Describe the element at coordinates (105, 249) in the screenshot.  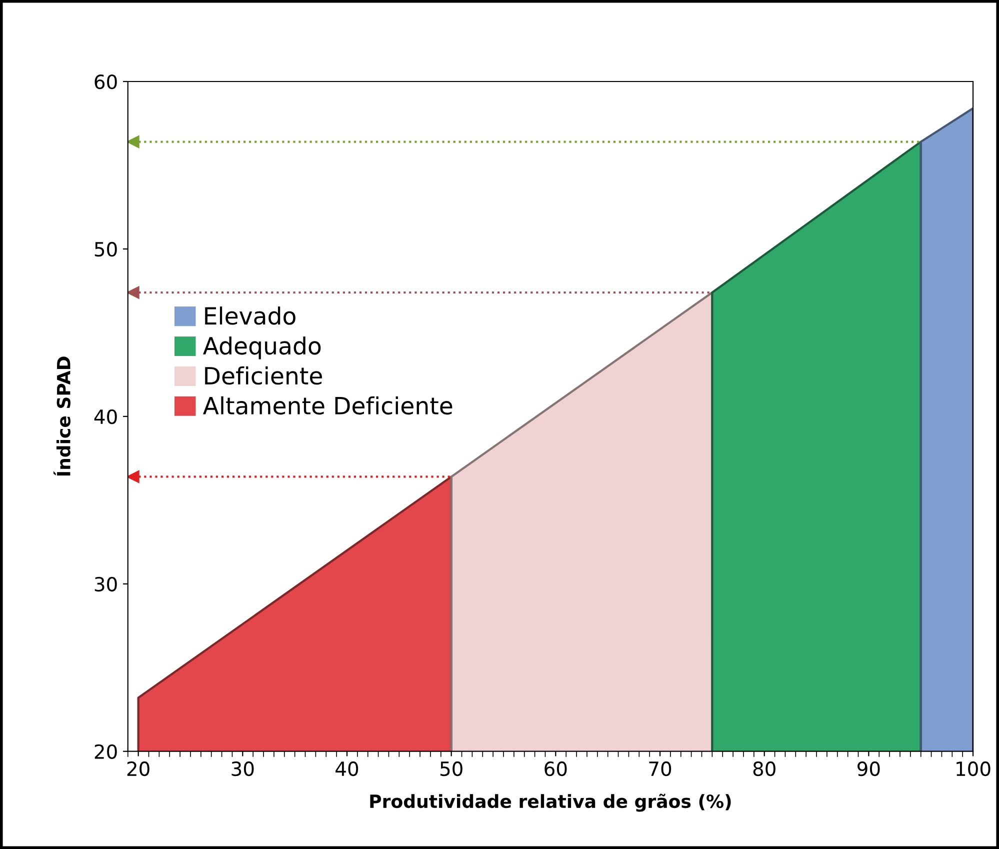
I see `y-tick-label: 50` at that location.